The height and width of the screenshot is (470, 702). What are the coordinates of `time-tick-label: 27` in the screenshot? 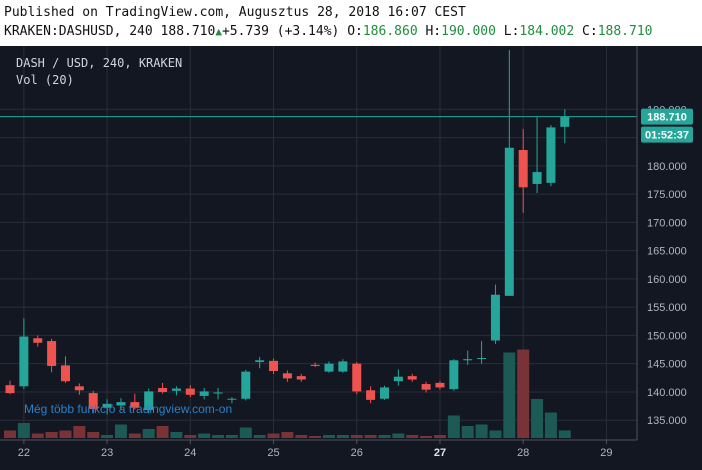 It's located at (440, 453).